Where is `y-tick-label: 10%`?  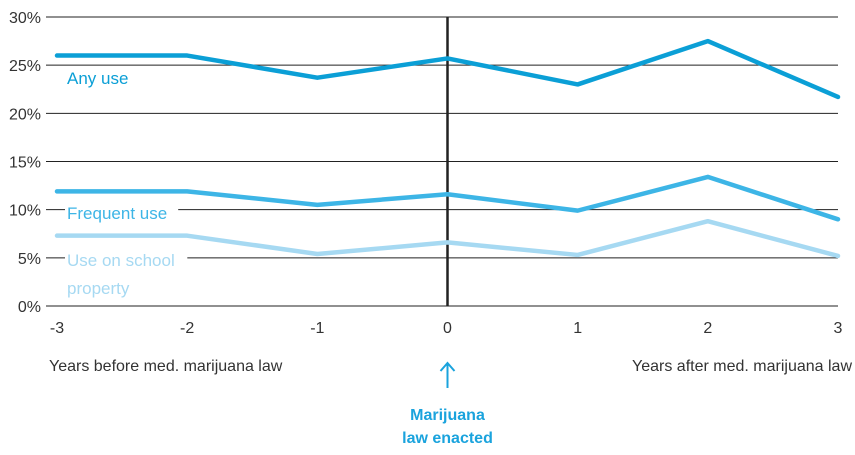
y-tick-label: 10% is located at coordinates (25, 211).